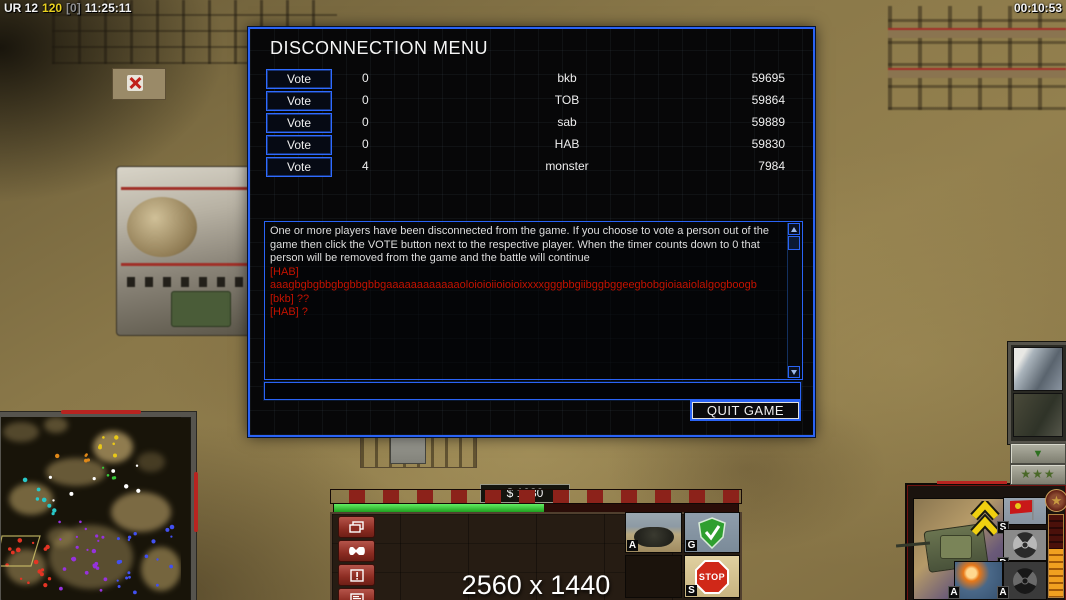  I want to click on scroll-up-button, so click(794, 229).